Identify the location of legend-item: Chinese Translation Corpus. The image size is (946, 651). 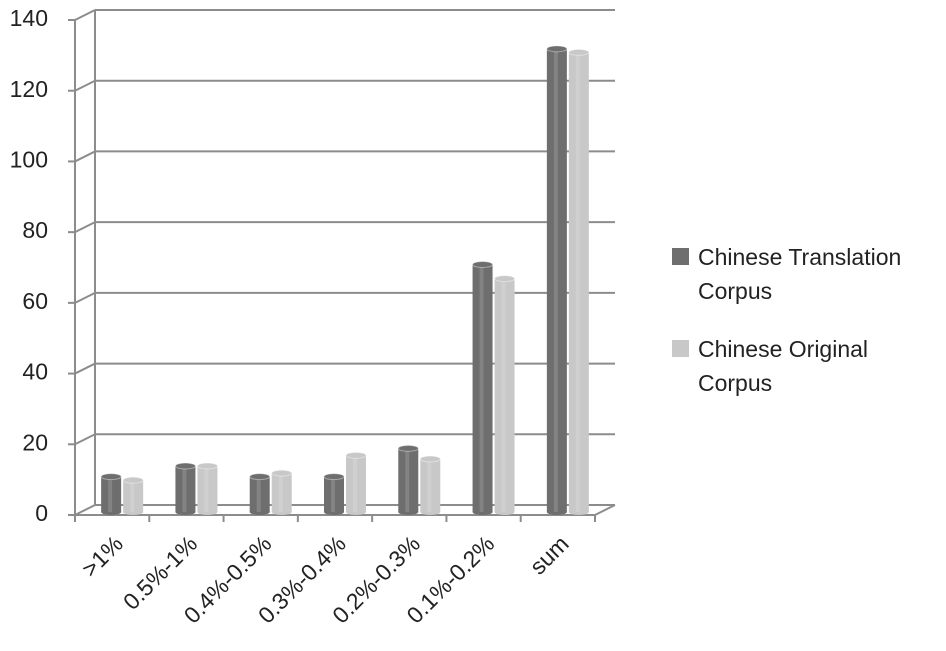
(807, 274).